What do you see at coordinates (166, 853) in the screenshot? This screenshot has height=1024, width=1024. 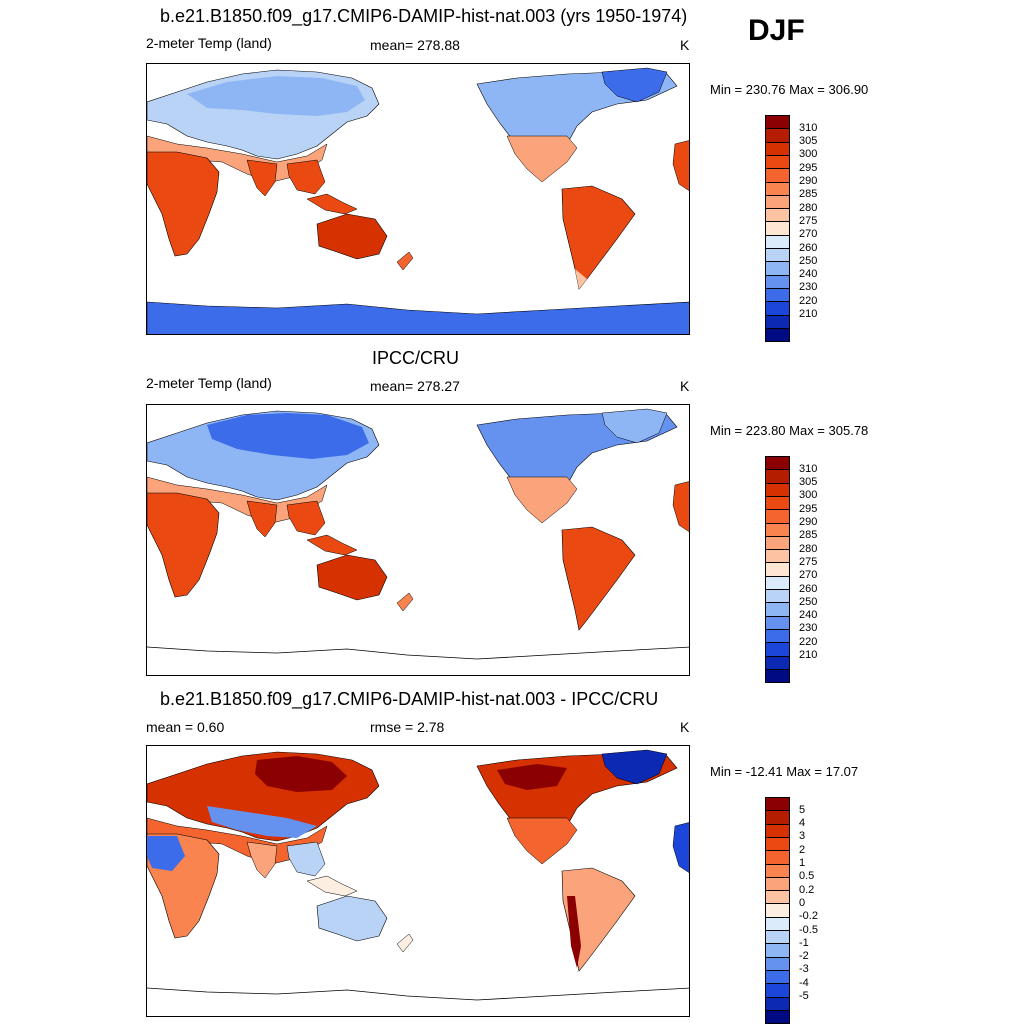 I see `africa-cold-west` at bounding box center [166, 853].